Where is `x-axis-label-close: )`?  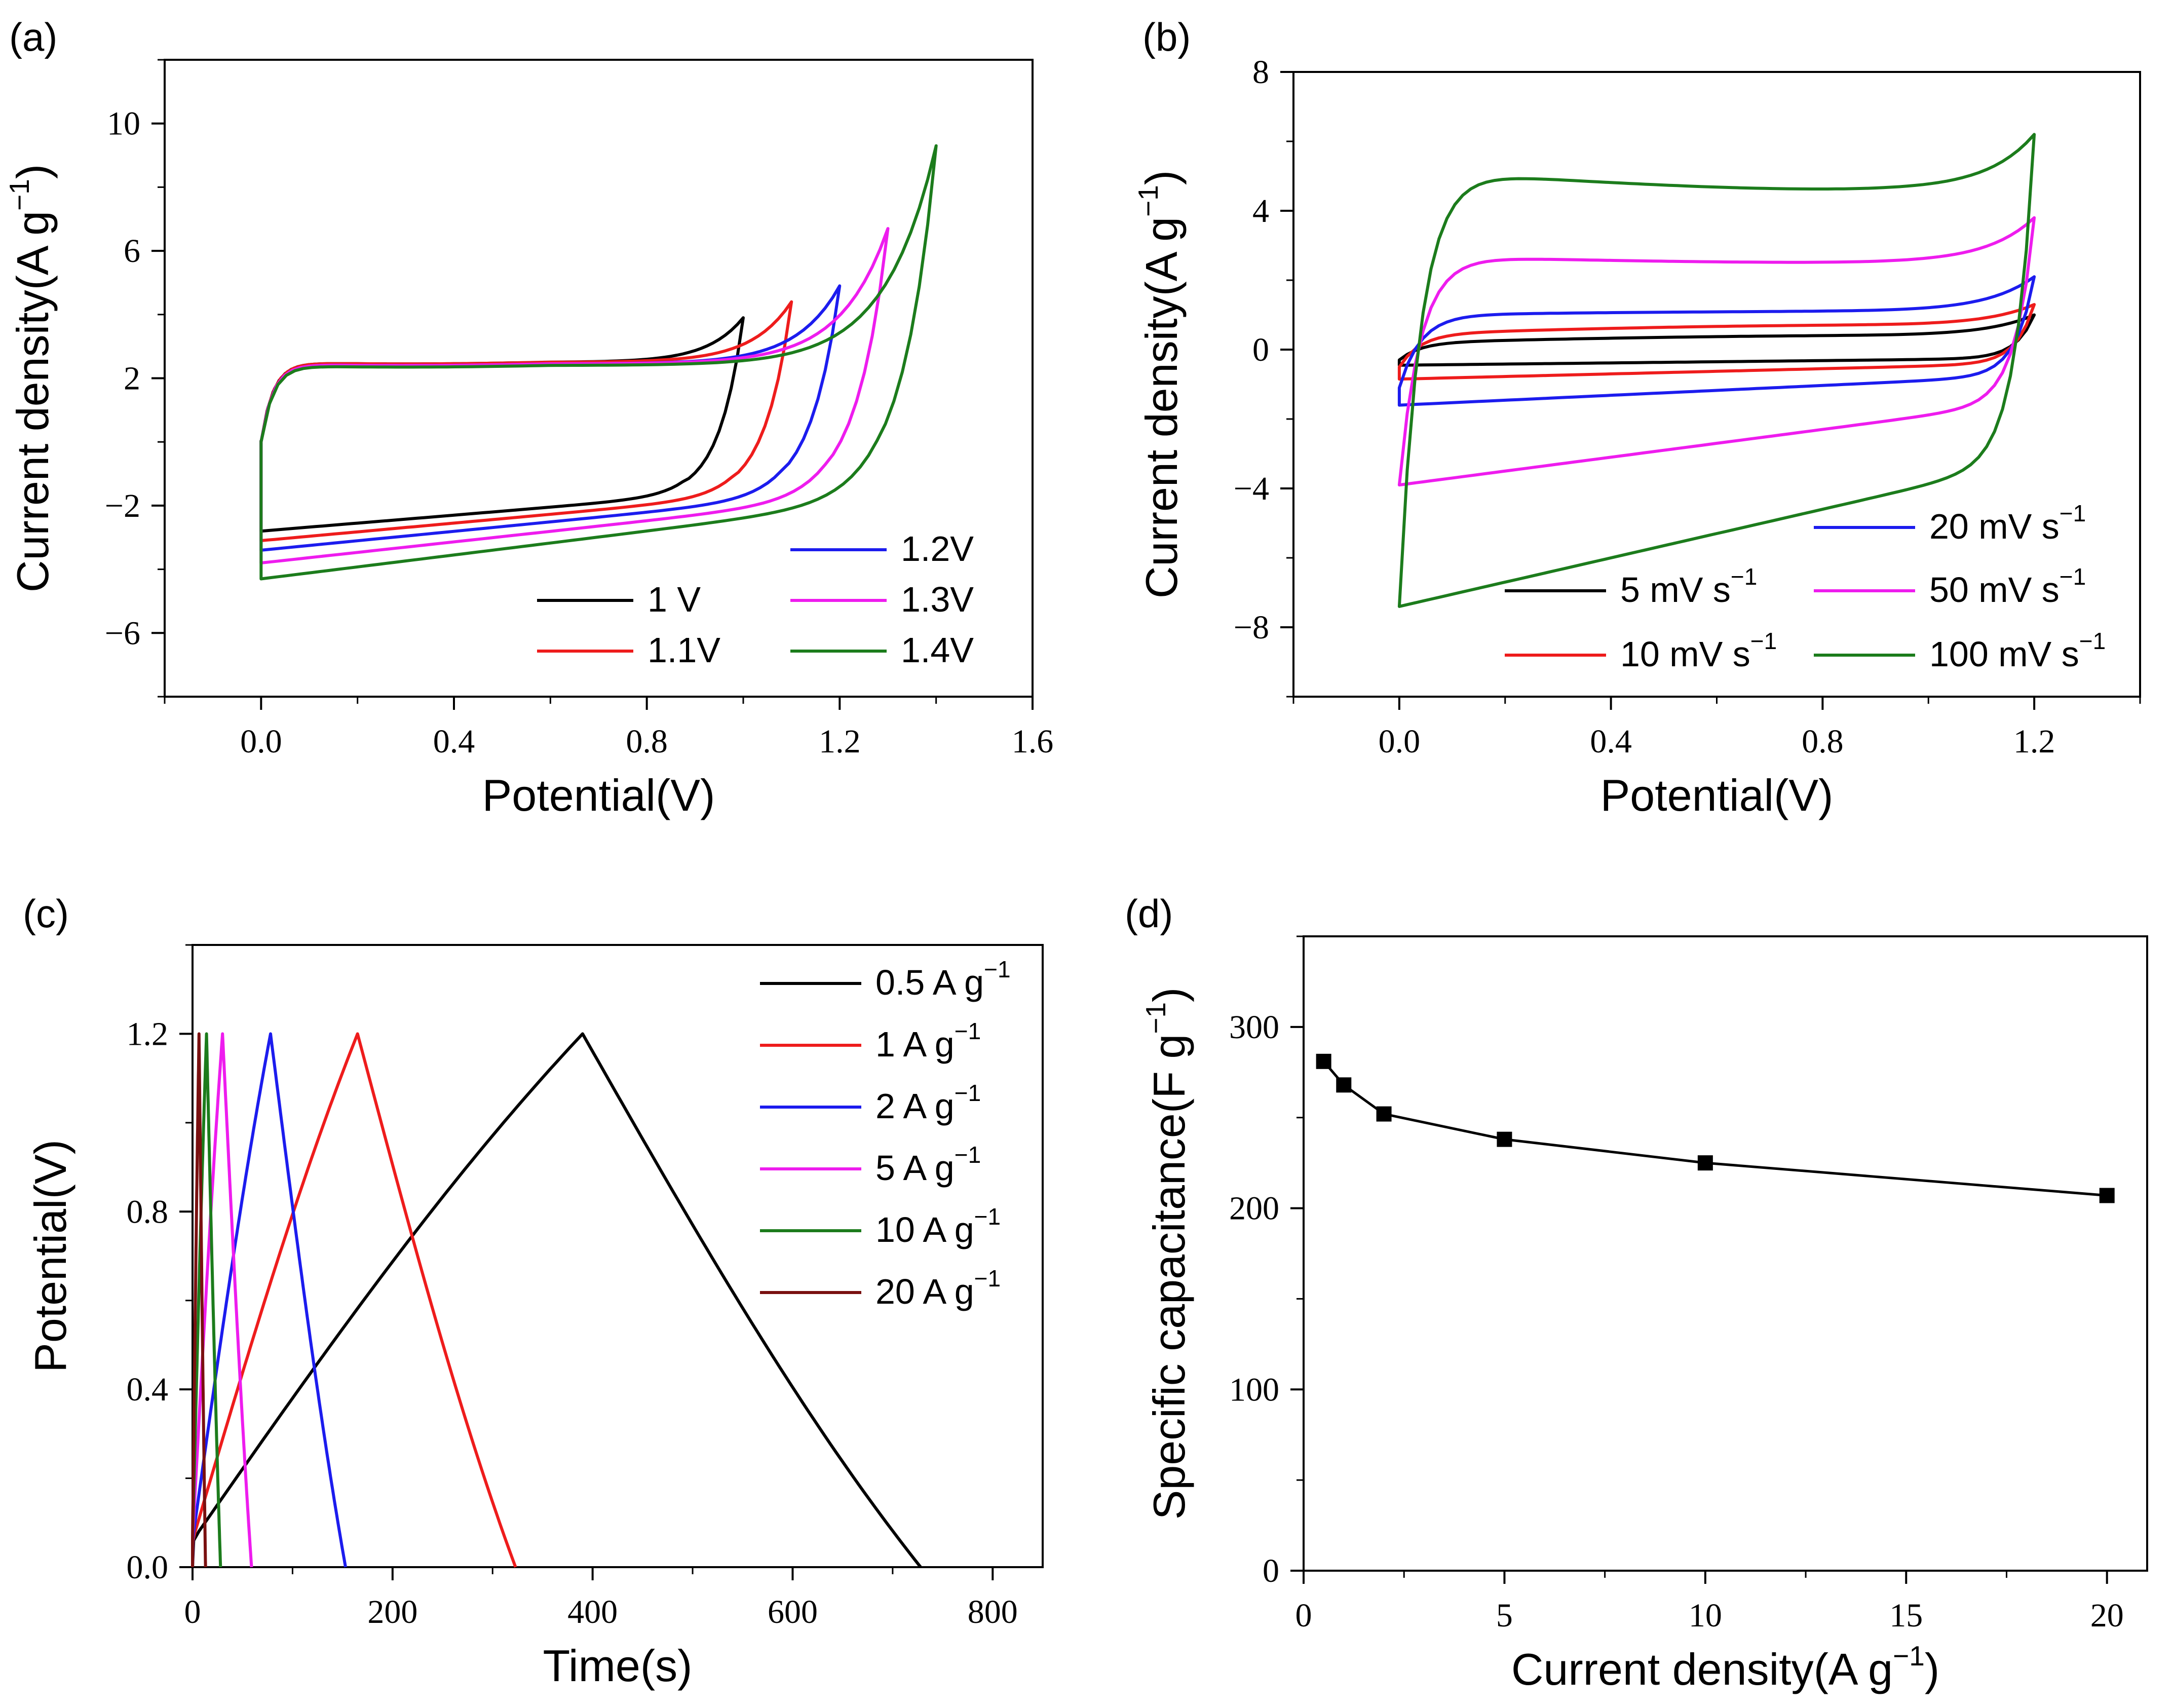
x-axis-label-close: ) is located at coordinates (1932, 1669).